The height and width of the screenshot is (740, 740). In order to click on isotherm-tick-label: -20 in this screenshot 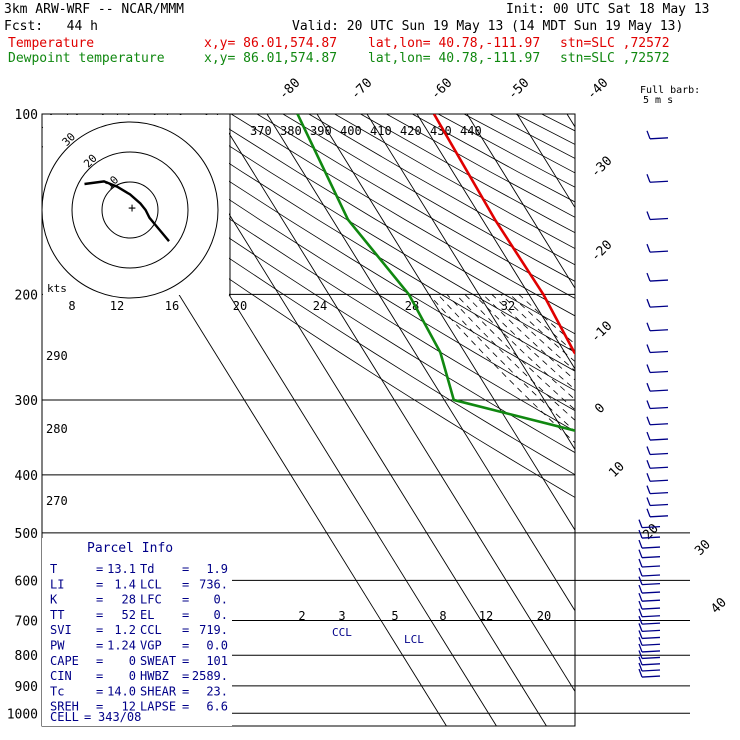, I will do `click(601, 251)`.